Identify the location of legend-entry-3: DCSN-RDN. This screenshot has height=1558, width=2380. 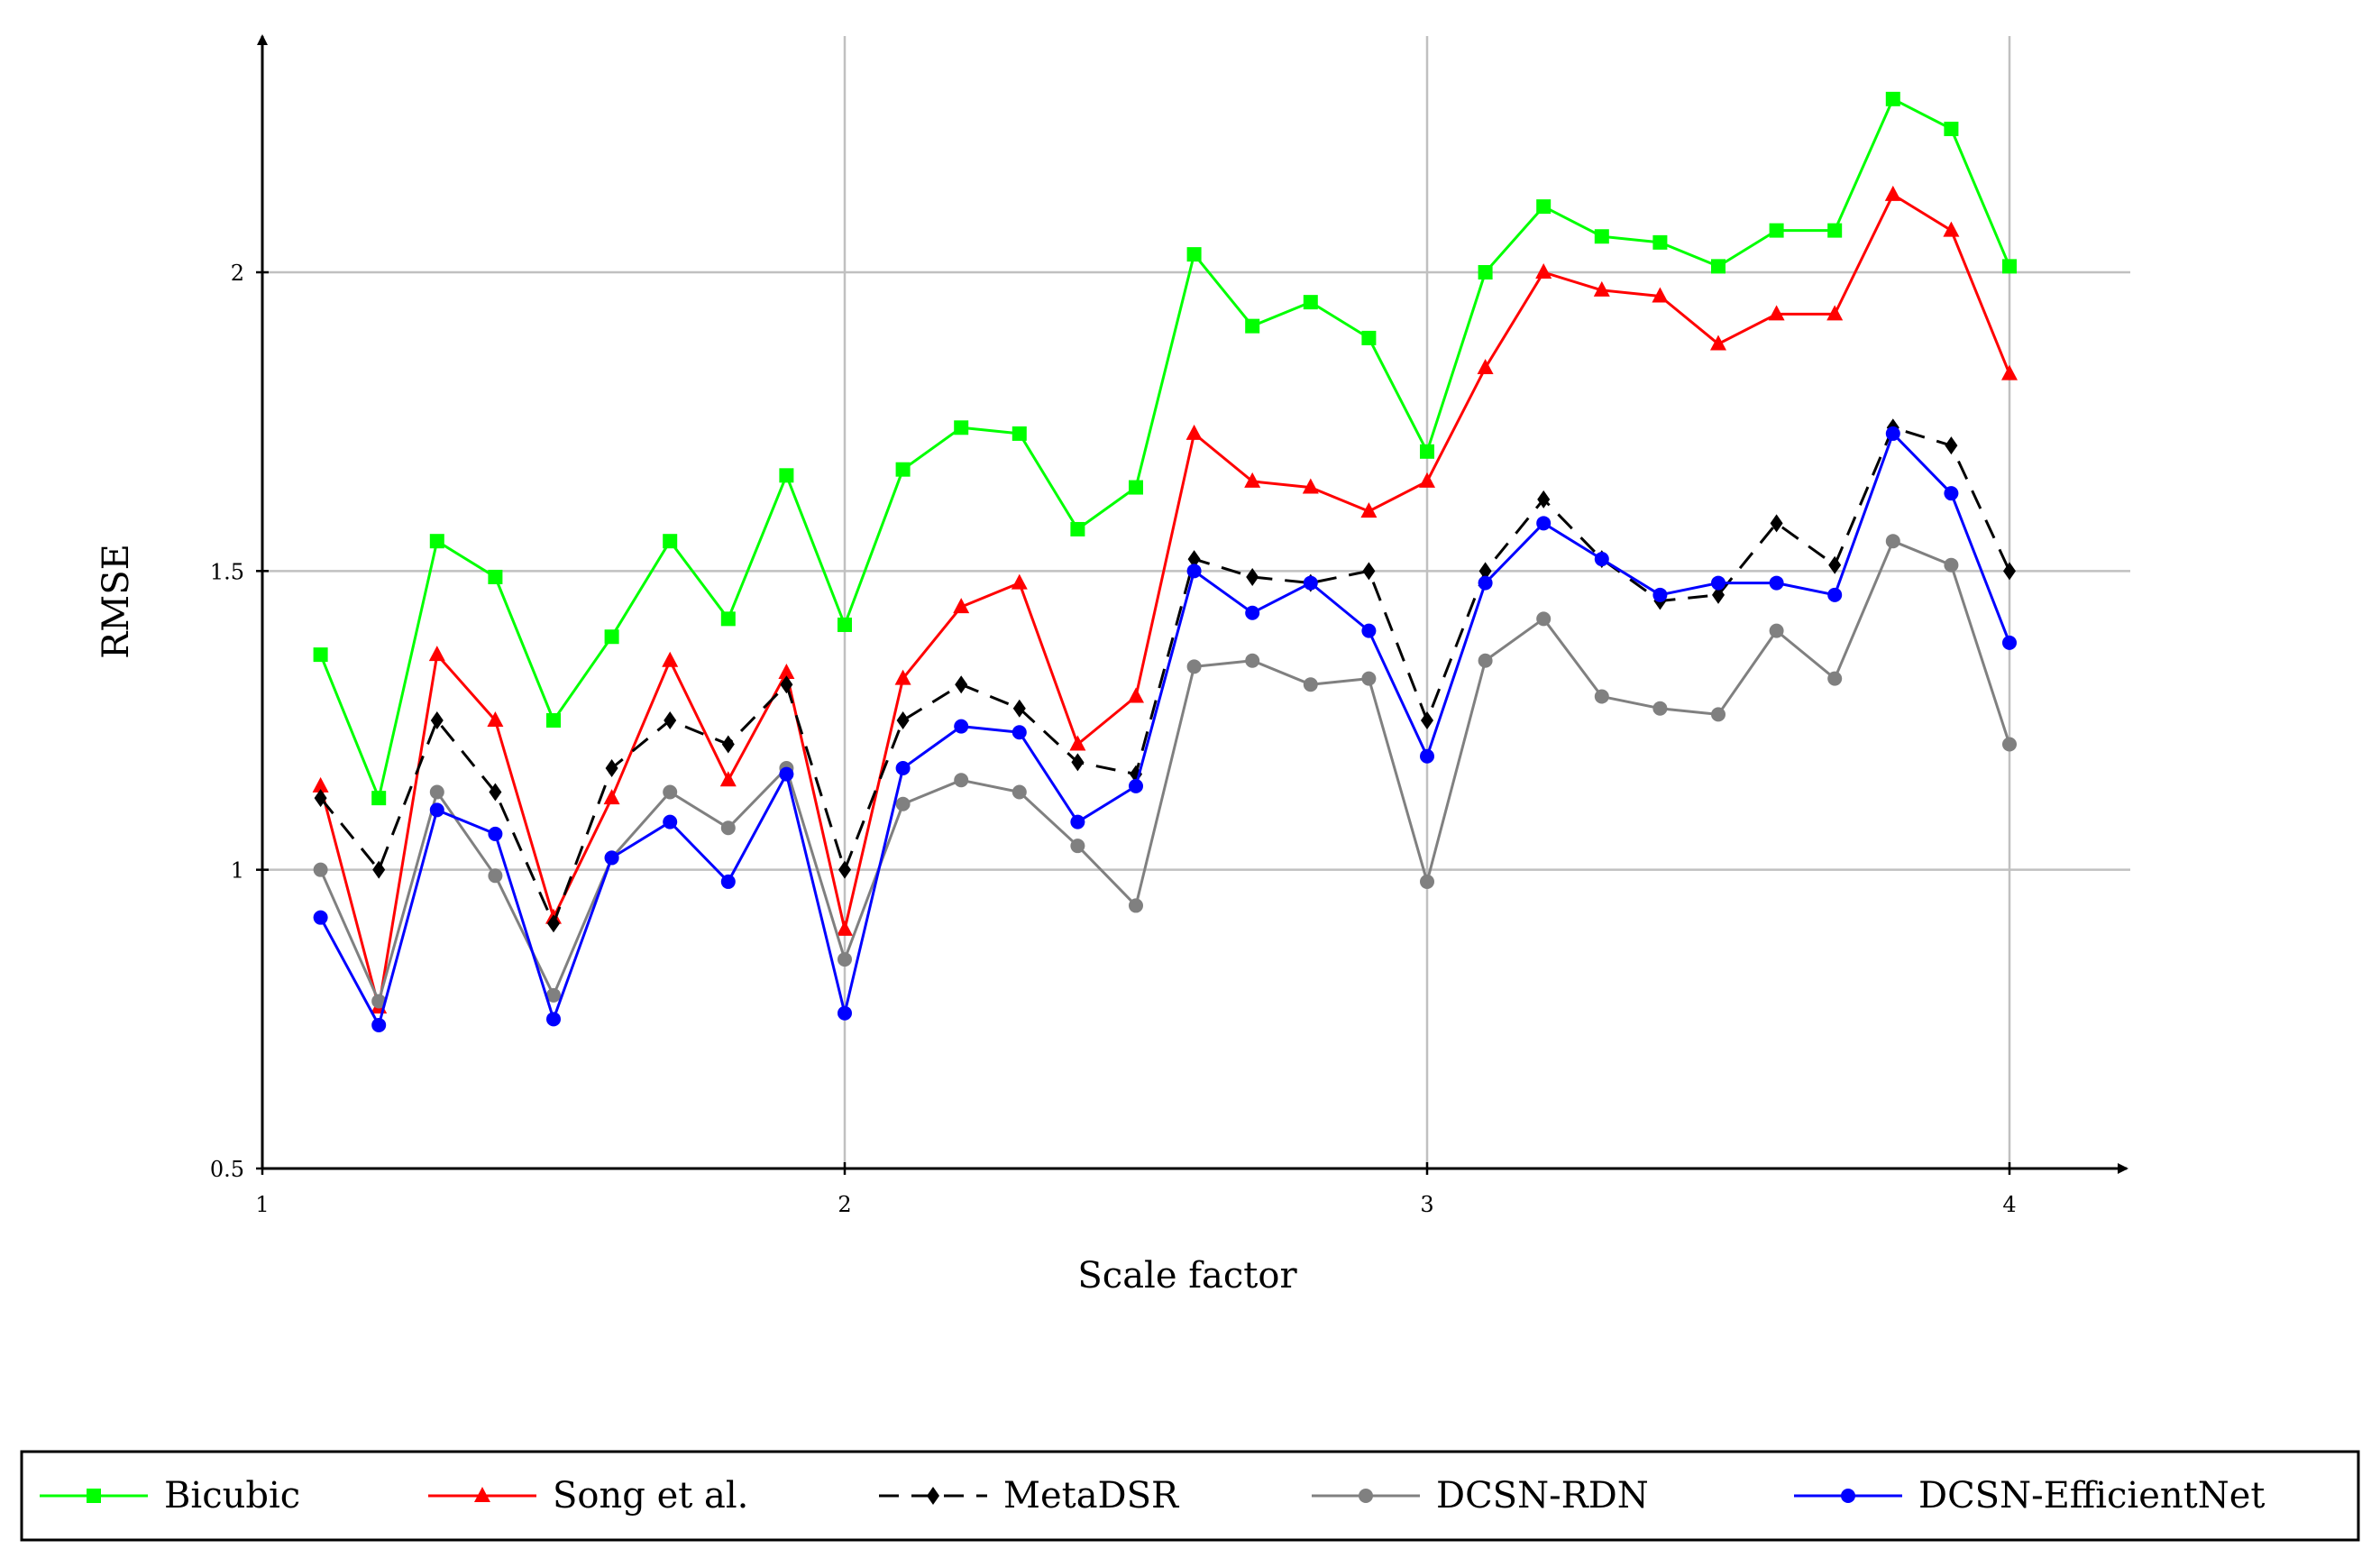
(1480, 1496).